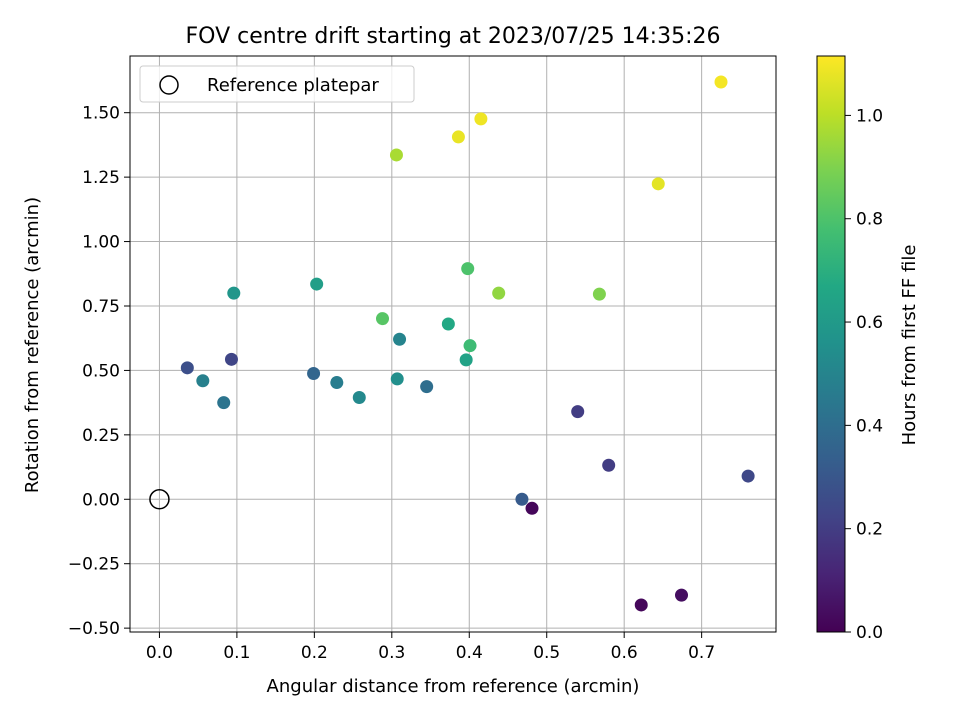 The height and width of the screenshot is (720, 960). Describe the element at coordinates (909, 345) in the screenshot. I see `colorbar-label: Hours from first FF file` at that location.